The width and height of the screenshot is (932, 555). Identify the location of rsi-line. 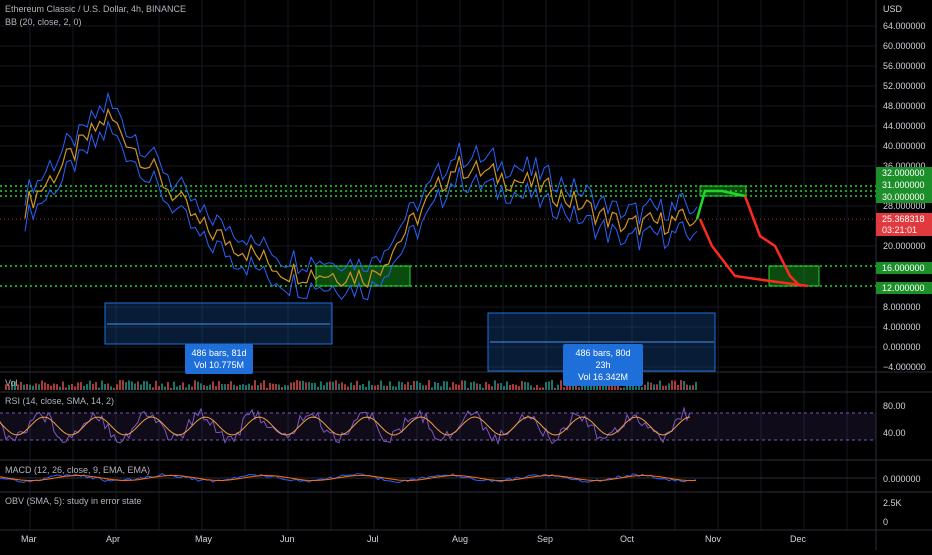
(345, 426).